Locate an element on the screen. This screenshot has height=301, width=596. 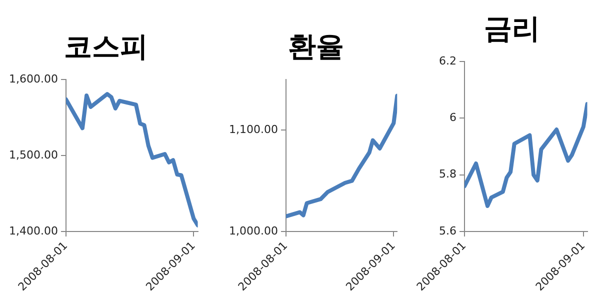
y-tick-label: 1,100.00 is located at coordinates (253, 129).